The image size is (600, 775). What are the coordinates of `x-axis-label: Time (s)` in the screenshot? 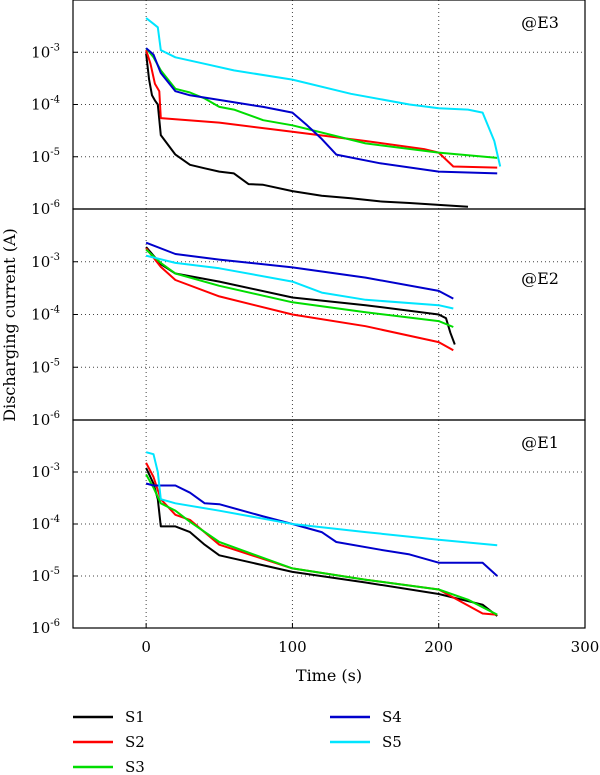 It's located at (329, 675).